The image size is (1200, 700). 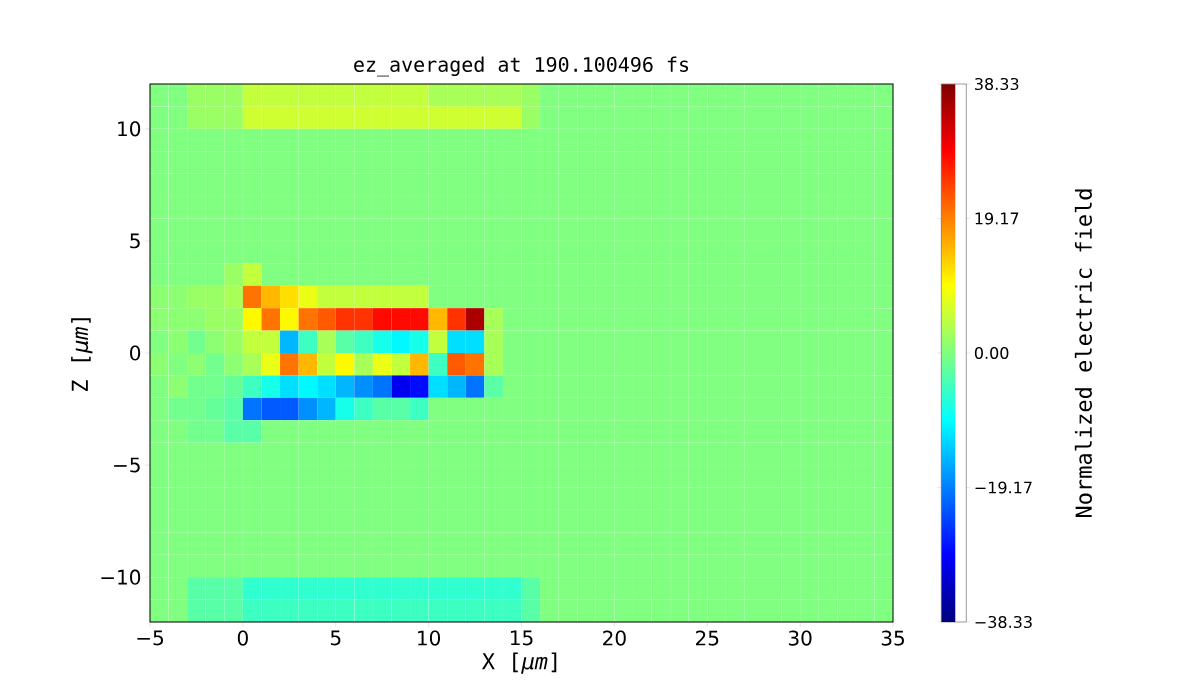 I want to click on color-bar-label: 0.00, so click(x=991, y=353).